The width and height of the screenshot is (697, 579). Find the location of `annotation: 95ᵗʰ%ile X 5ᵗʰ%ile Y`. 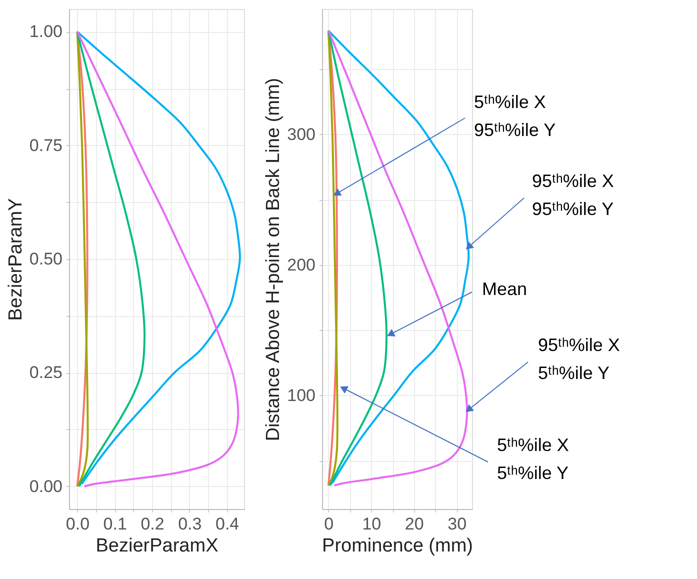

annotation: 95ᵗʰ%ile X 5ᵗʰ%ile Y is located at coordinates (579, 359).